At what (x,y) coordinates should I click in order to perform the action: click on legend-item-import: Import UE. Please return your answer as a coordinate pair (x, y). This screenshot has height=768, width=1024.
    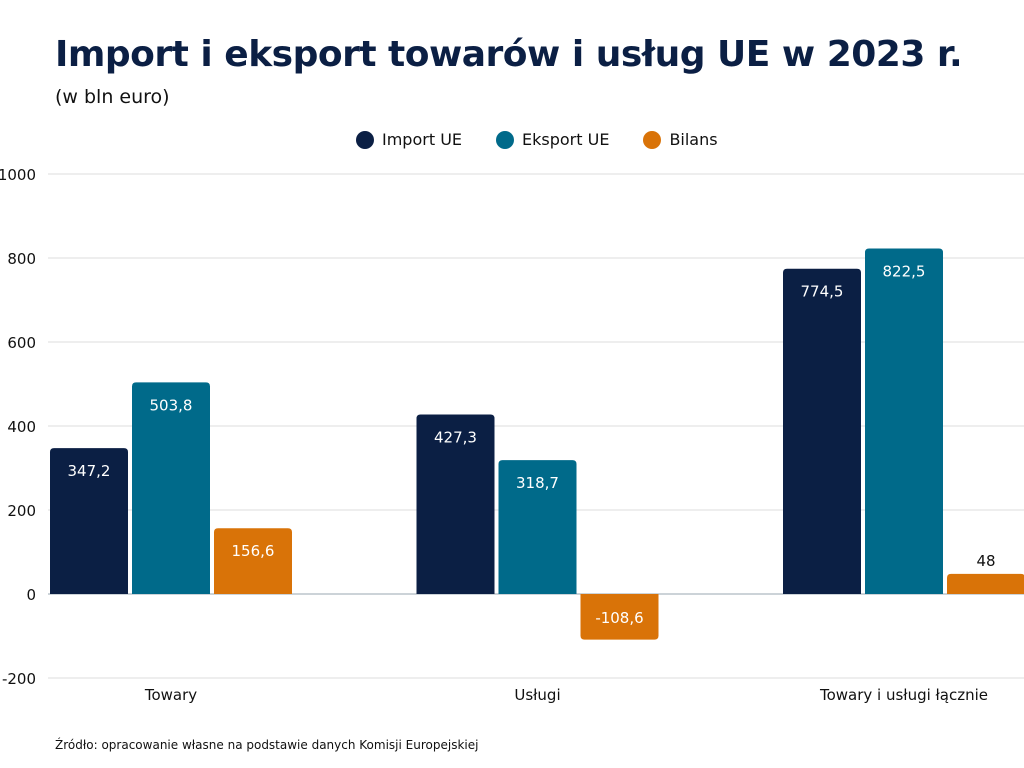
    Looking at the image, I should click on (409, 139).